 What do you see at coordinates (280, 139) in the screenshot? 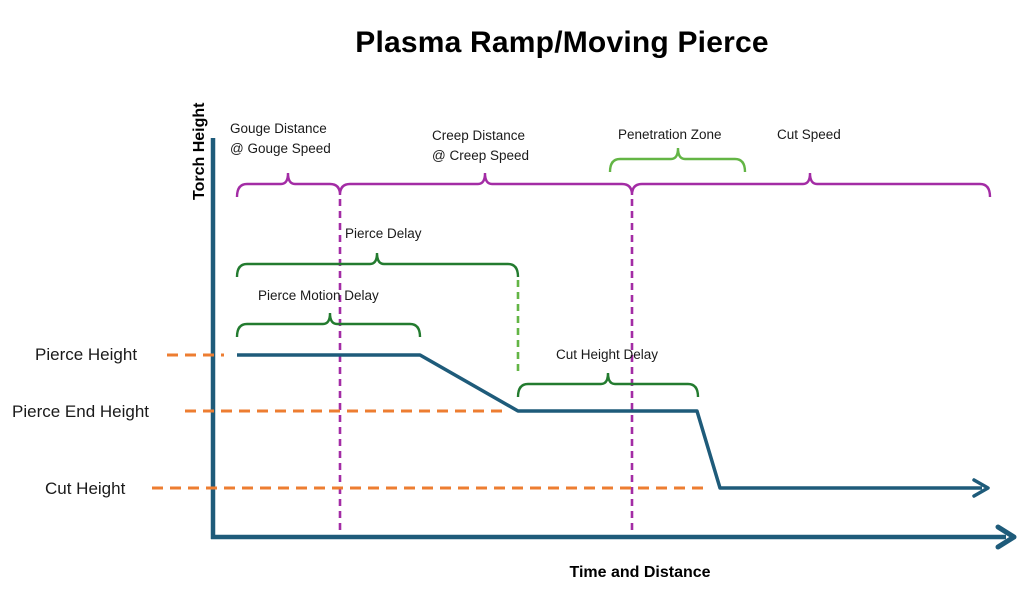
I see `gouge-distance-label: Gouge Distance @ Gouge Speed` at bounding box center [280, 139].